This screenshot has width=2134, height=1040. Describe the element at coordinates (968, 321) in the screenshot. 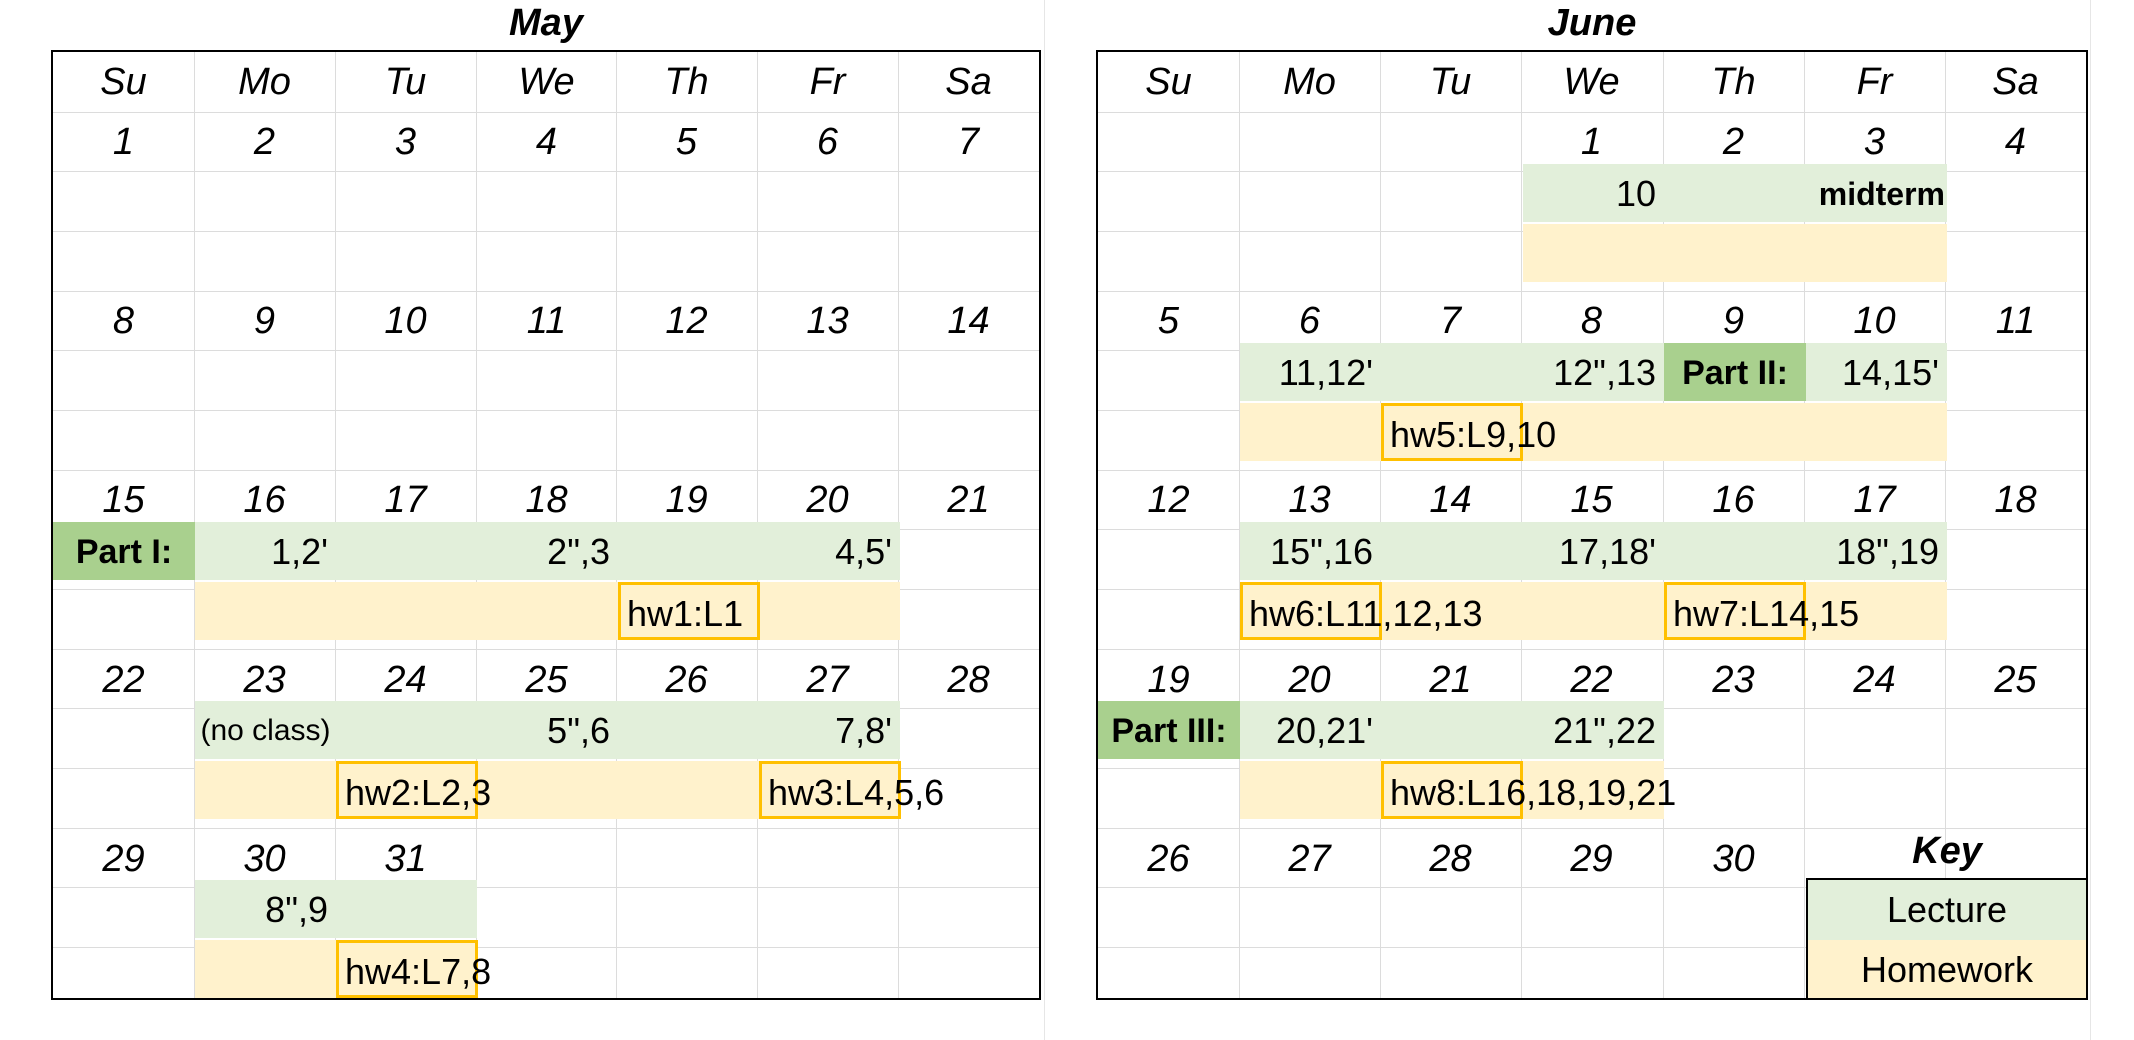

I see `day-number: 14` at that location.